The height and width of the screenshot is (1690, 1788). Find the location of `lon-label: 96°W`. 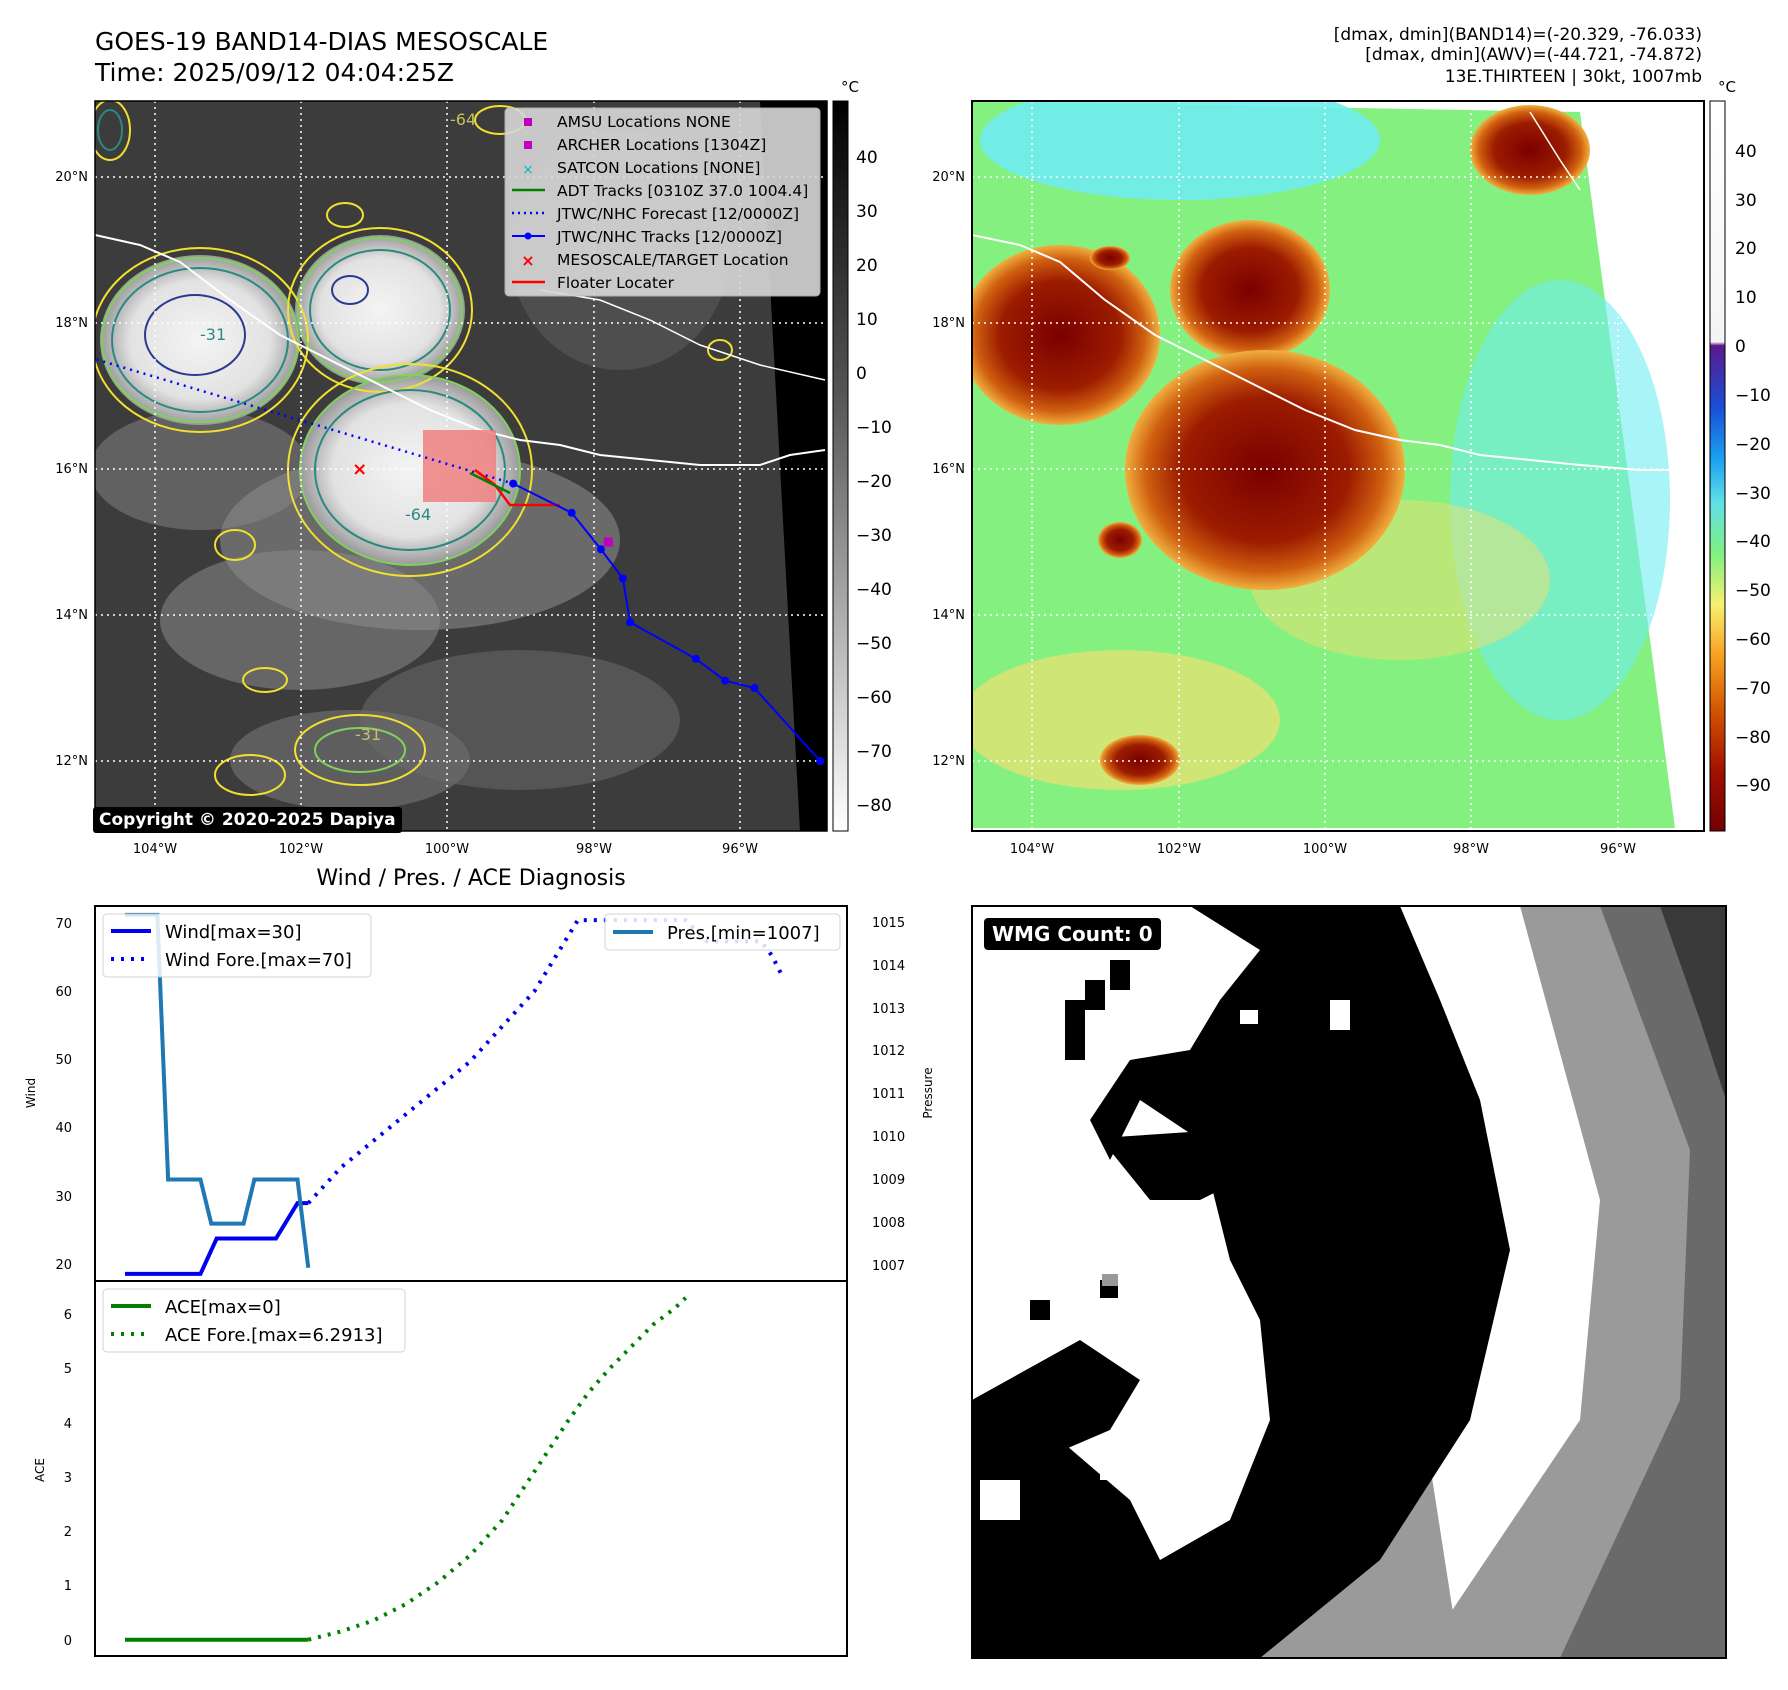

lon-label: 96°W is located at coordinates (740, 849).